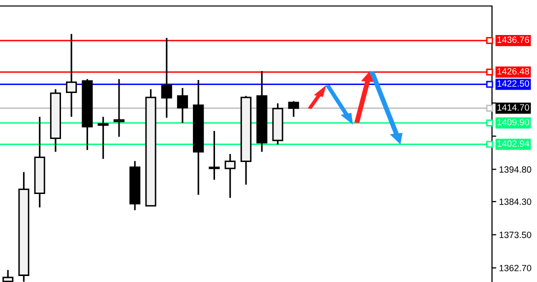 The width and height of the screenshot is (537, 282). What do you see at coordinates (516, 201) in the screenshot?
I see `y-tick-label: 1384.30` at bounding box center [516, 201].